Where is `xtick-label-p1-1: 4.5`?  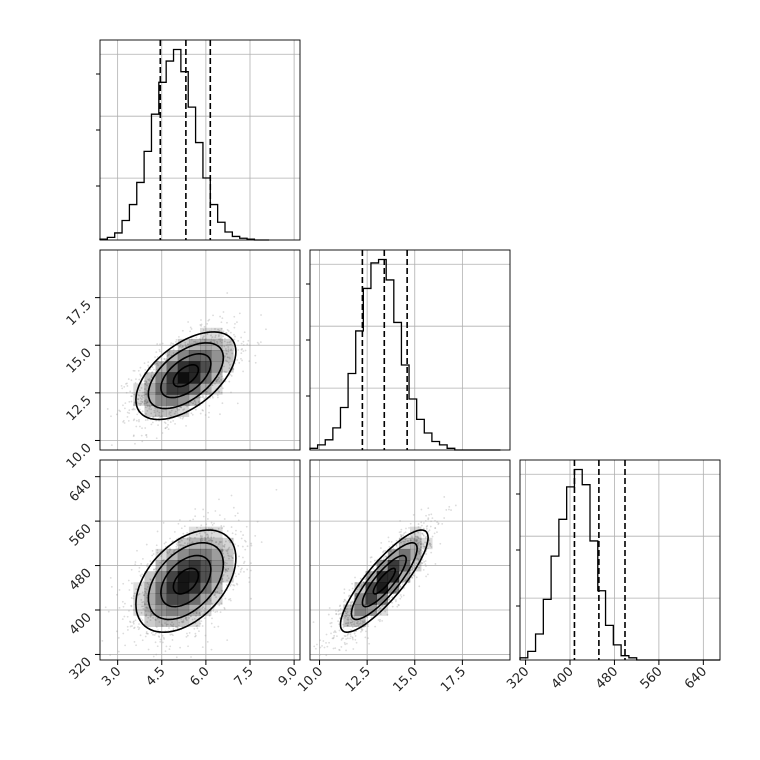 xtick-label-p1-1: 4.5 is located at coordinates (155, 676).